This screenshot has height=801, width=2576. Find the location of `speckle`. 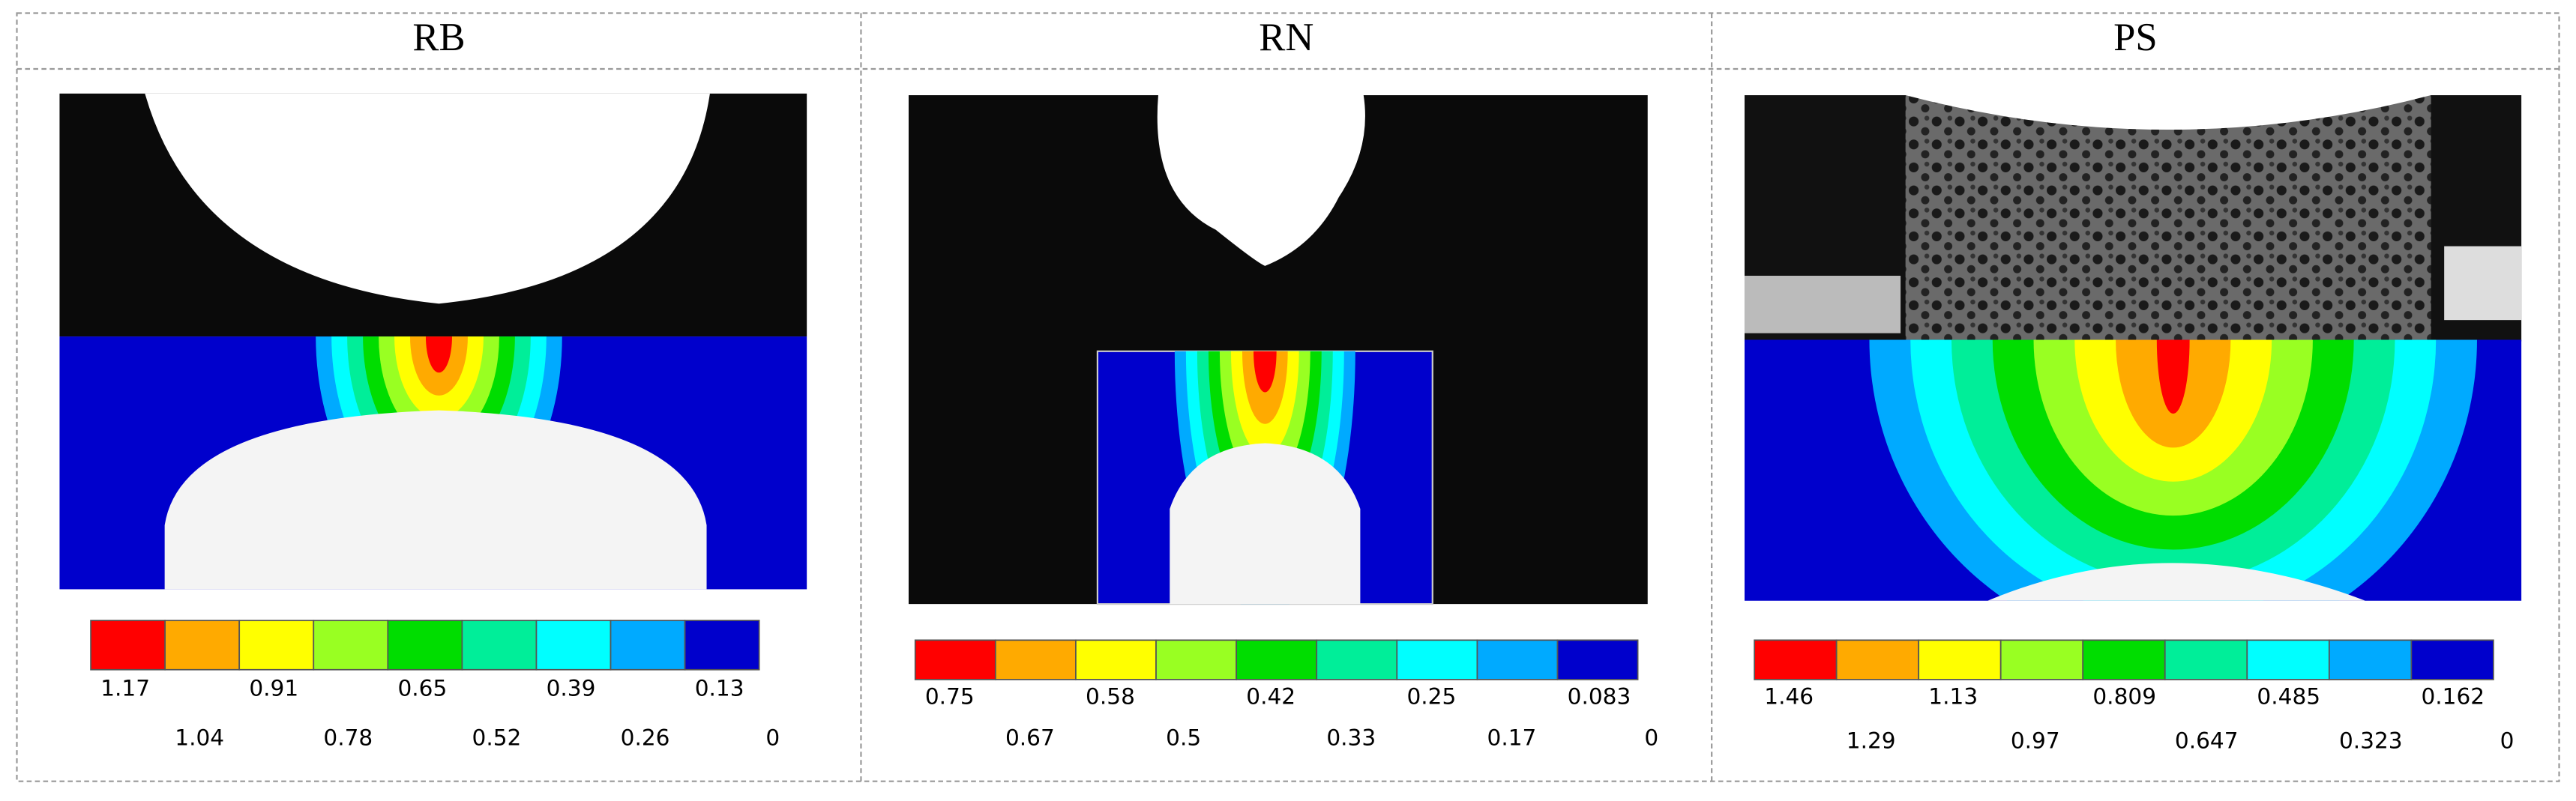

speckle is located at coordinates (2168, 218).